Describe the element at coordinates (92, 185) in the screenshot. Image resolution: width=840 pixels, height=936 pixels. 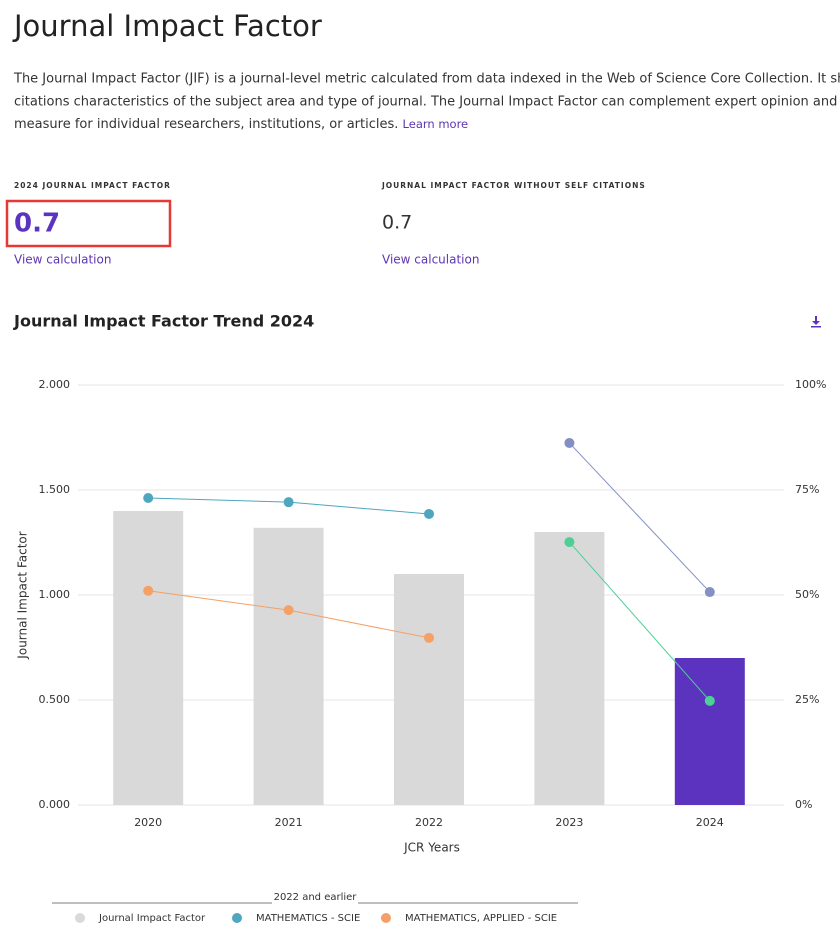
I see `metric-label: 2024 JOURNAL IMPACT FACTOR` at that location.